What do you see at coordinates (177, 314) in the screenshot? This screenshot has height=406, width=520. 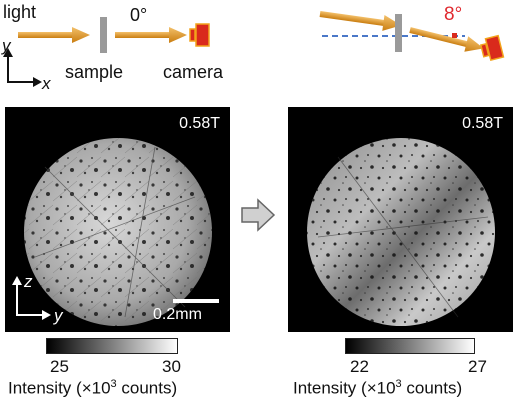 I see `scale-label: 0.2mm` at bounding box center [177, 314].